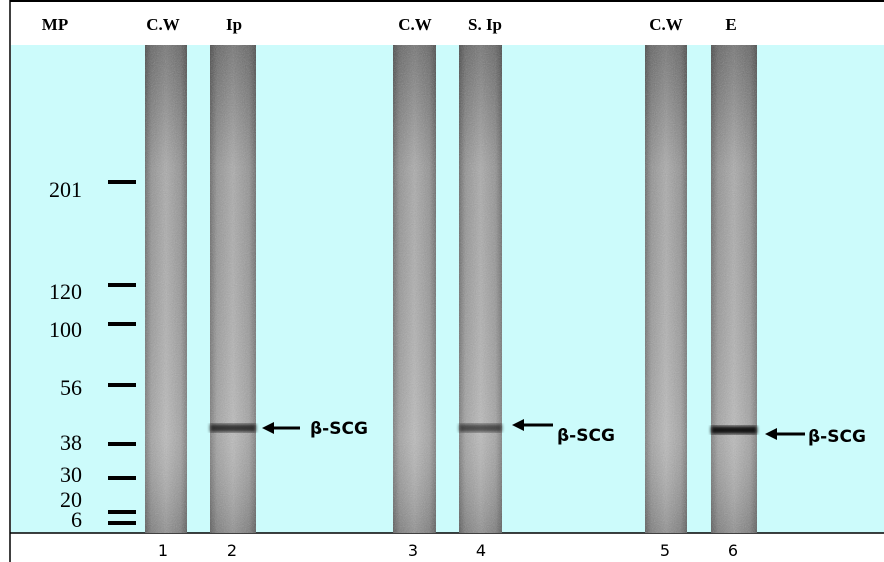  What do you see at coordinates (65, 329) in the screenshot?
I see `marker-label: 100` at bounding box center [65, 329].